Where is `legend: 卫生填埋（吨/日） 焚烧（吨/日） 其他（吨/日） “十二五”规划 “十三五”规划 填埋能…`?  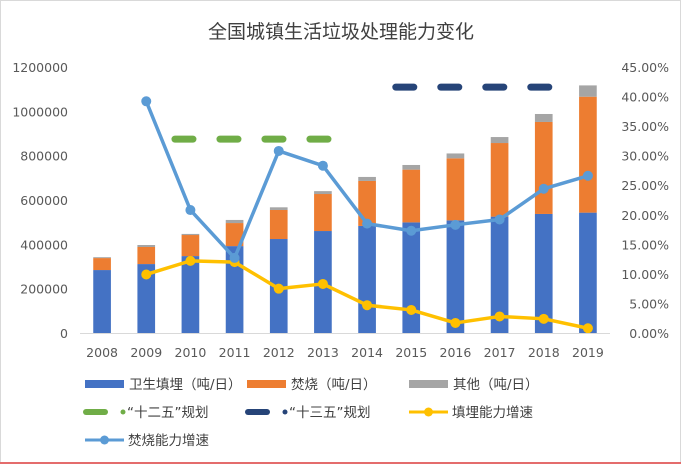 legend: 卫生填埋（吨/日） 焚烧（吨/日） 其他（吨/日） “十二五”规划 “十三五”规划 填埋能… is located at coordinates (311, 413).